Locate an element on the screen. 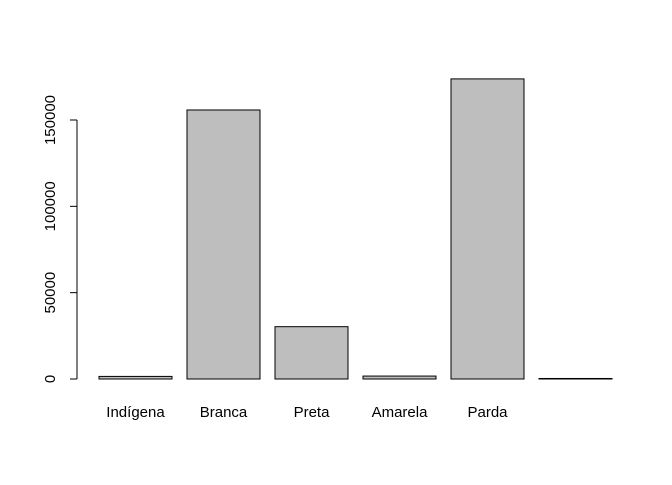 The height and width of the screenshot is (485, 672). bar-amarela is located at coordinates (399, 377).